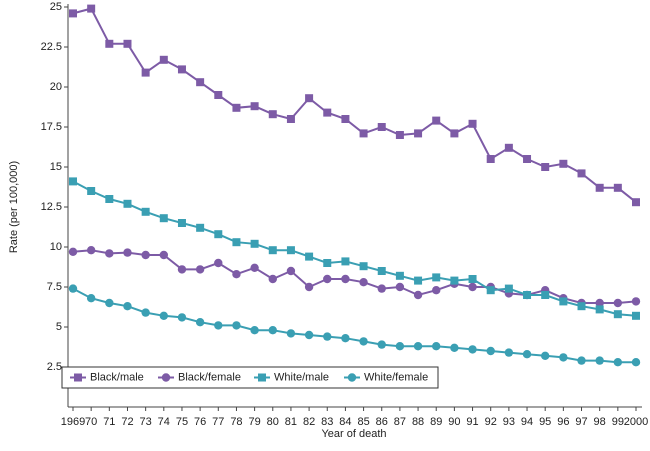 This screenshot has height=451, width=650. Describe the element at coordinates (454, 422) in the screenshot. I see `x-tick-label: 90` at that location.